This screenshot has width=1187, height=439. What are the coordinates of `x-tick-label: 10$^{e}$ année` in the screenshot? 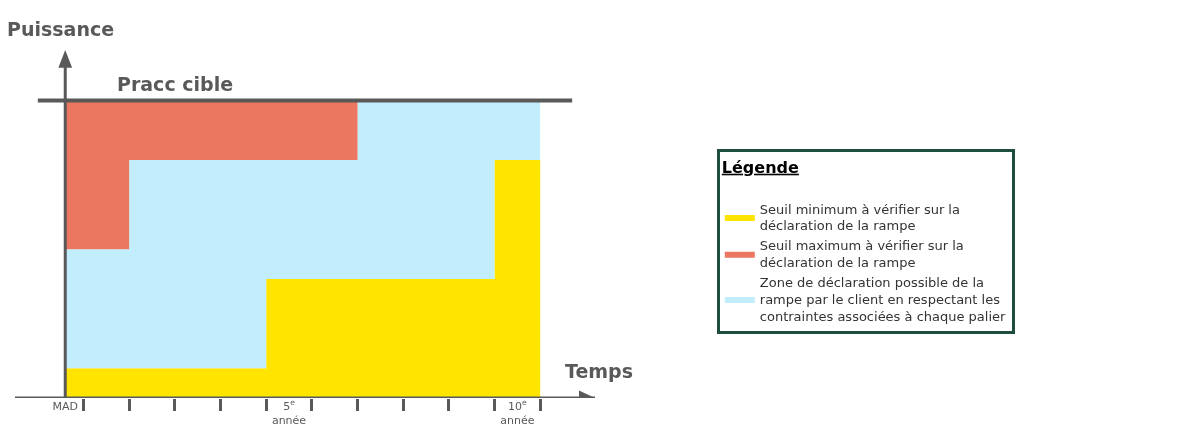 It's located at (517, 413).